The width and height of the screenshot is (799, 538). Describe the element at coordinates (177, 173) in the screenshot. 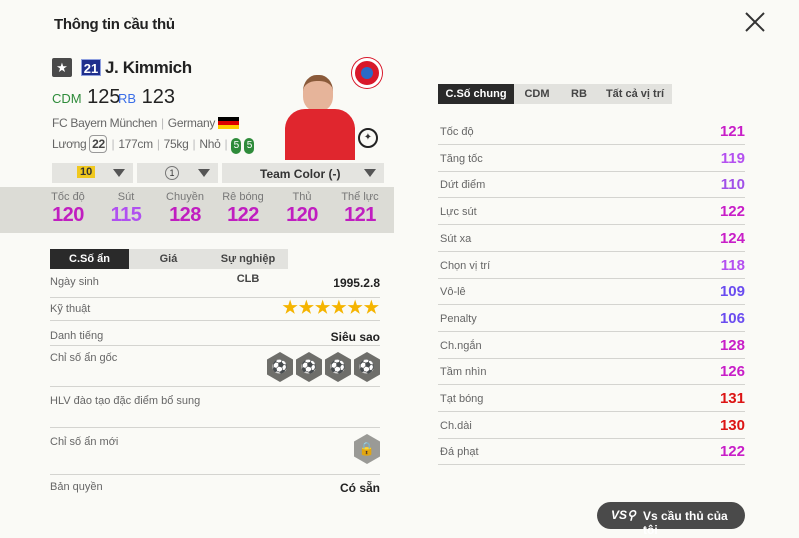

I see `level-selector: 1` at that location.